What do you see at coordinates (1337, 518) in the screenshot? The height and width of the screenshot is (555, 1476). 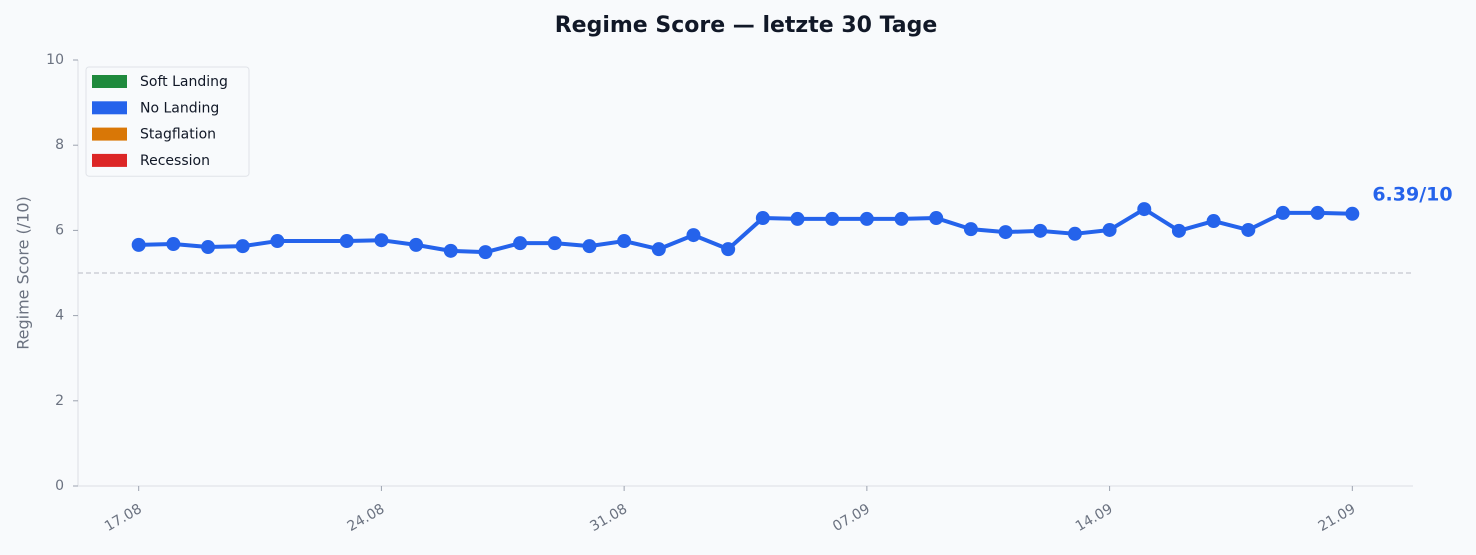 I see `x-tick-label: 21.09` at bounding box center [1337, 518].